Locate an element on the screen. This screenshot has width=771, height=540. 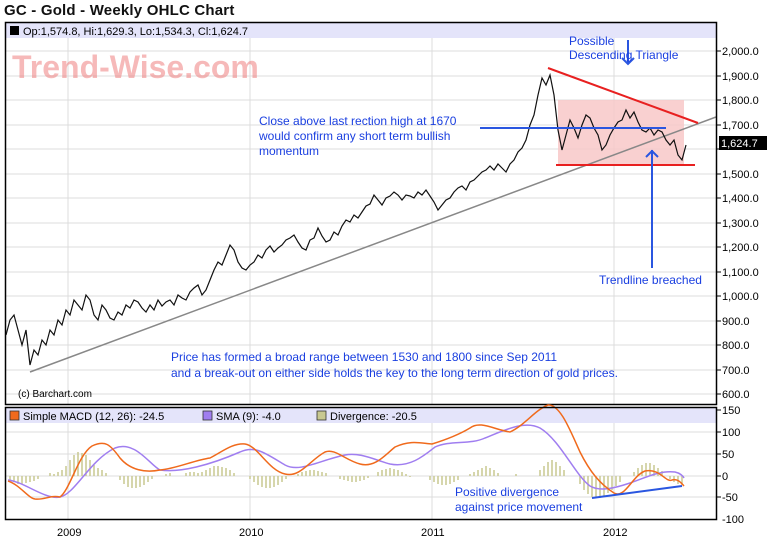
x-tick: 2009 is located at coordinates (69, 533).